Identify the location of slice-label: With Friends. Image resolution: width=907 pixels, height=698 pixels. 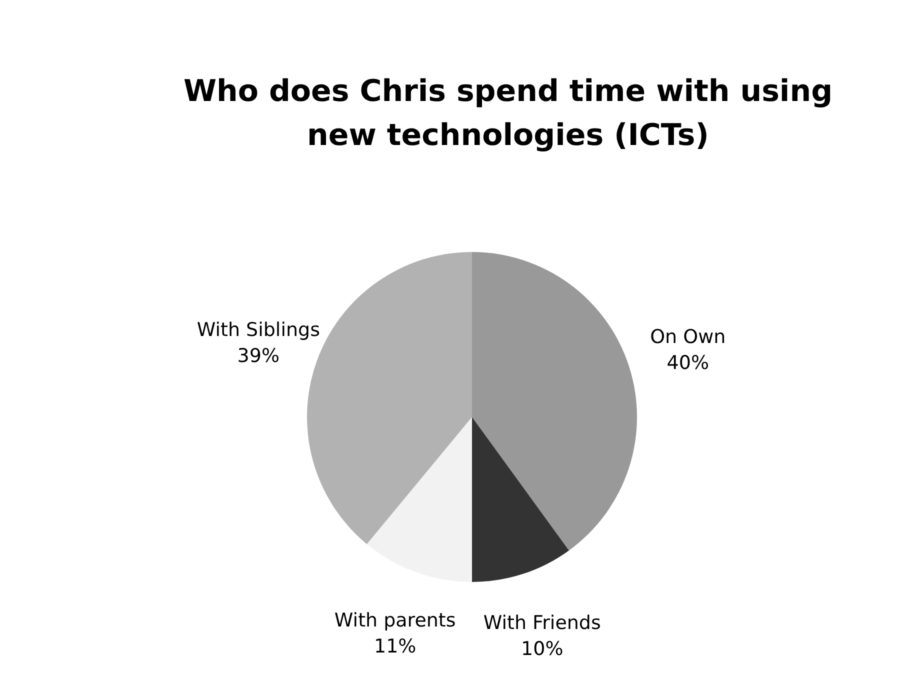
(542, 623).